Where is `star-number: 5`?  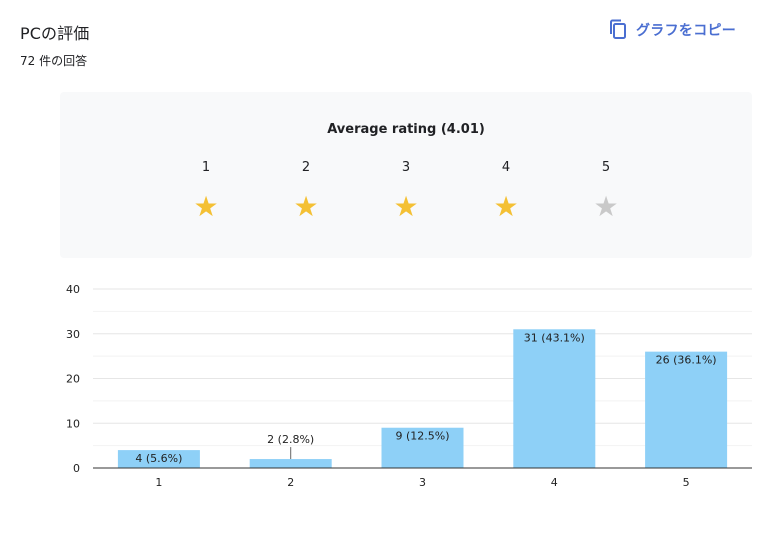 star-number: 5 is located at coordinates (606, 167).